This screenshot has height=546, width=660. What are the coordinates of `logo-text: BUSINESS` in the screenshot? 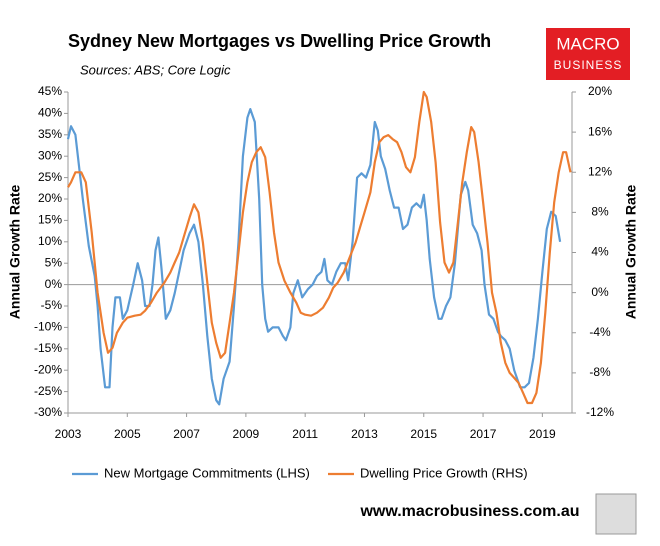 It's located at (588, 65).